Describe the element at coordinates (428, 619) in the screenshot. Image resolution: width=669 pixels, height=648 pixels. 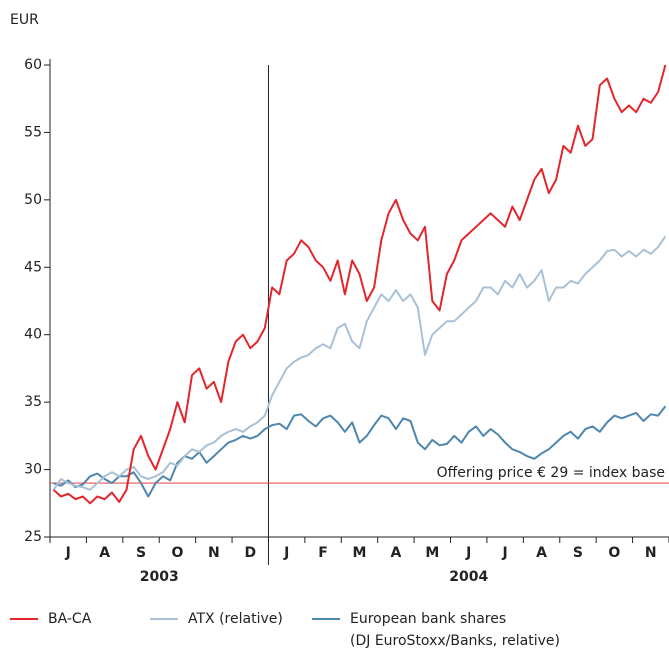
I see `legend-label: European bank shares` at that location.